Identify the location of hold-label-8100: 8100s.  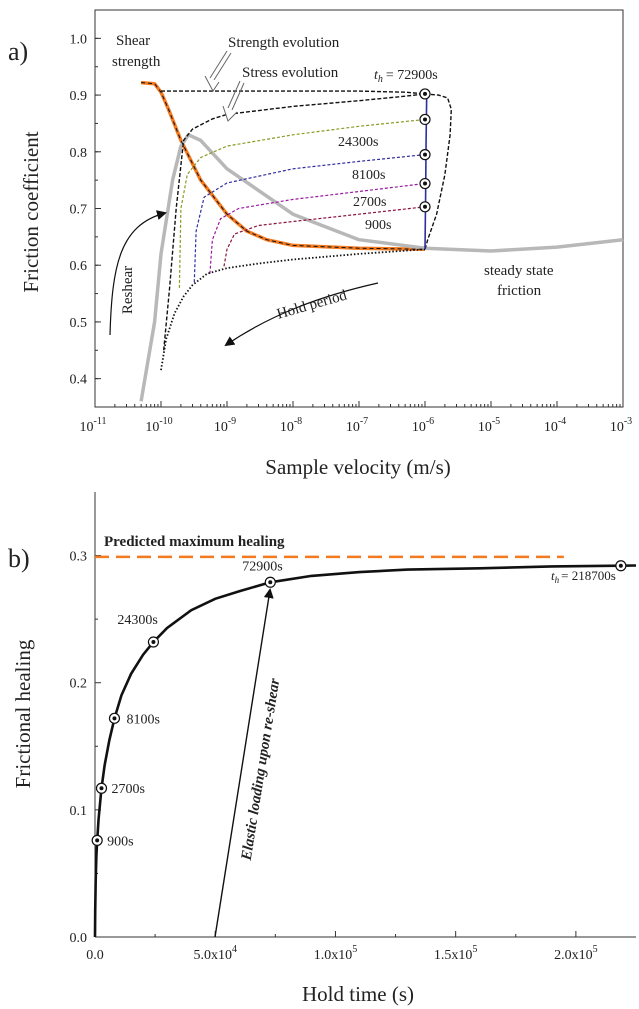
(368, 175).